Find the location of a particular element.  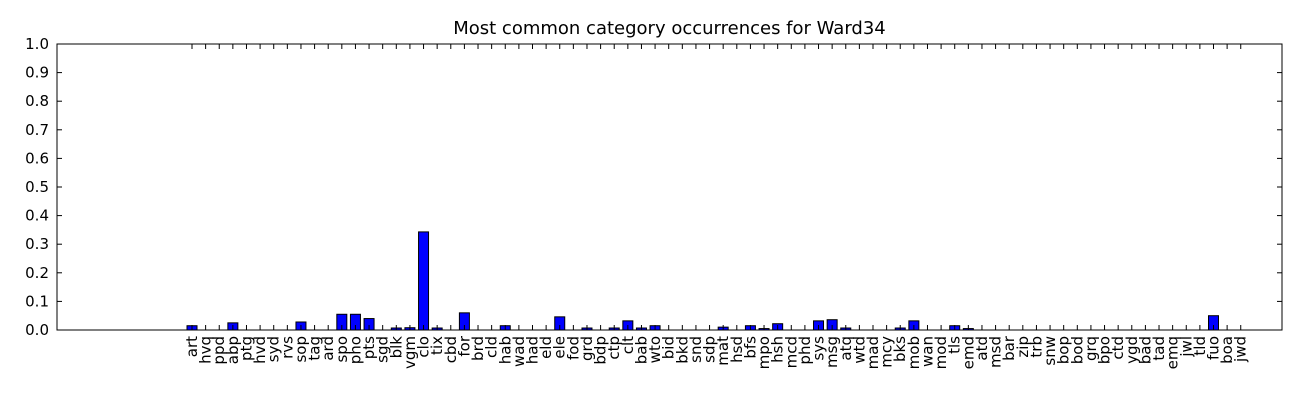

x-tick-label: ctd is located at coordinates (1118, 348).